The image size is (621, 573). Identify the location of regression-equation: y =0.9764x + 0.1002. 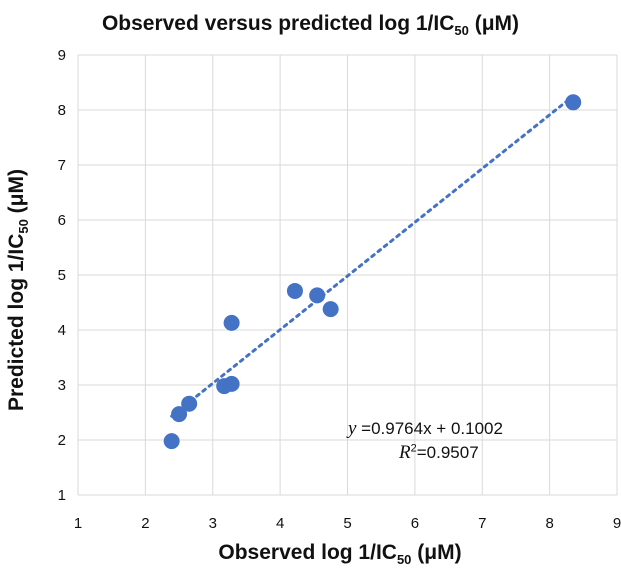
(425, 428).